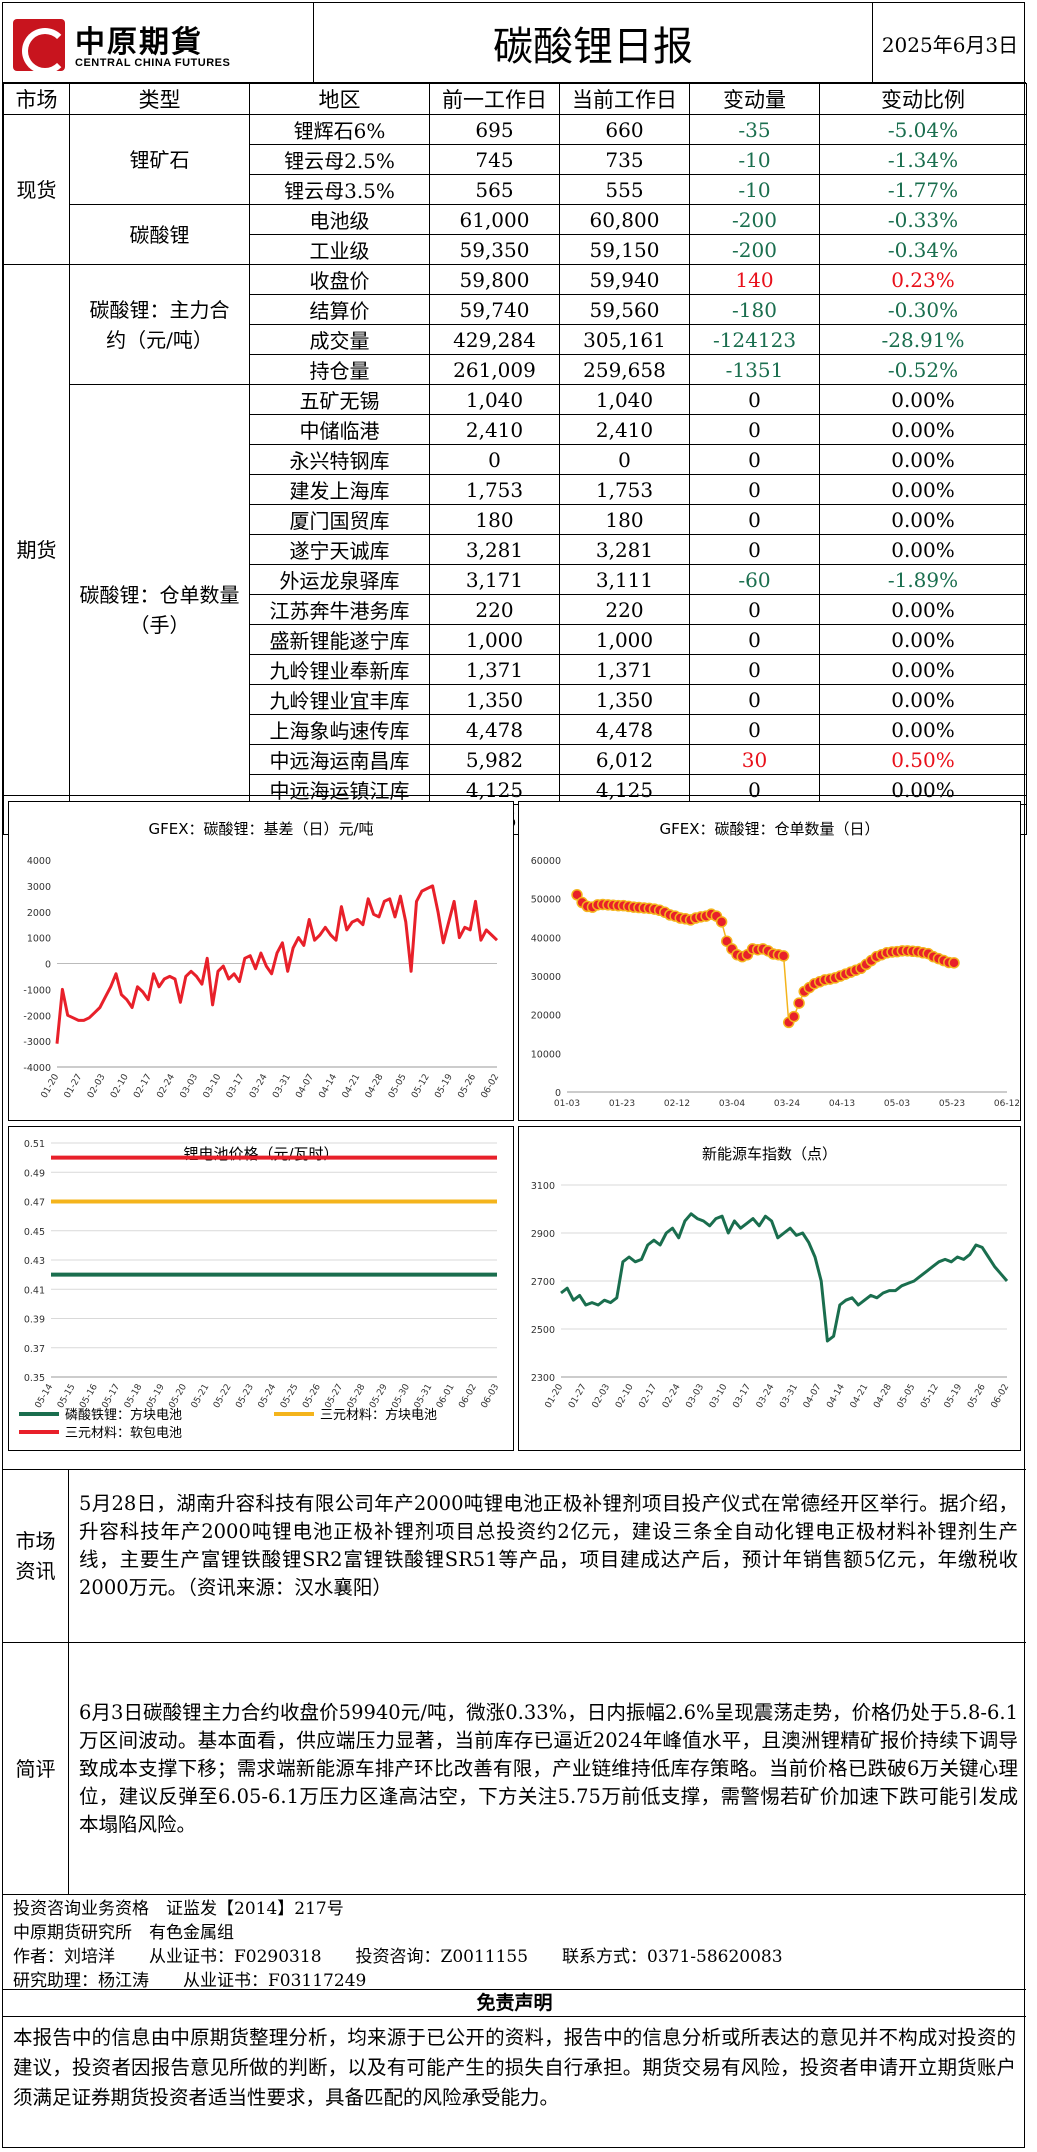 Image resolution: width=1037 pixels, height=2152 pixels. I want to click on x-tick-label: 05-15, so click(67, 1397).